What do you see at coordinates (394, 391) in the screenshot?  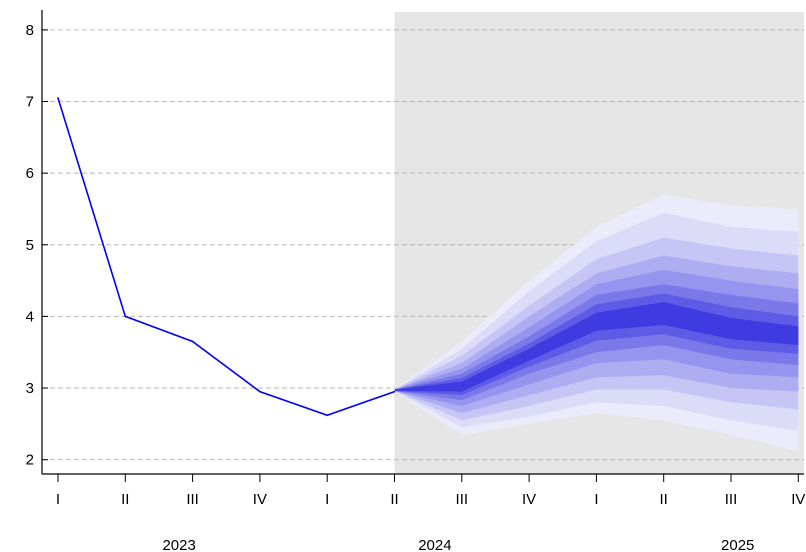 I see `series-point-2024Q2` at bounding box center [394, 391].